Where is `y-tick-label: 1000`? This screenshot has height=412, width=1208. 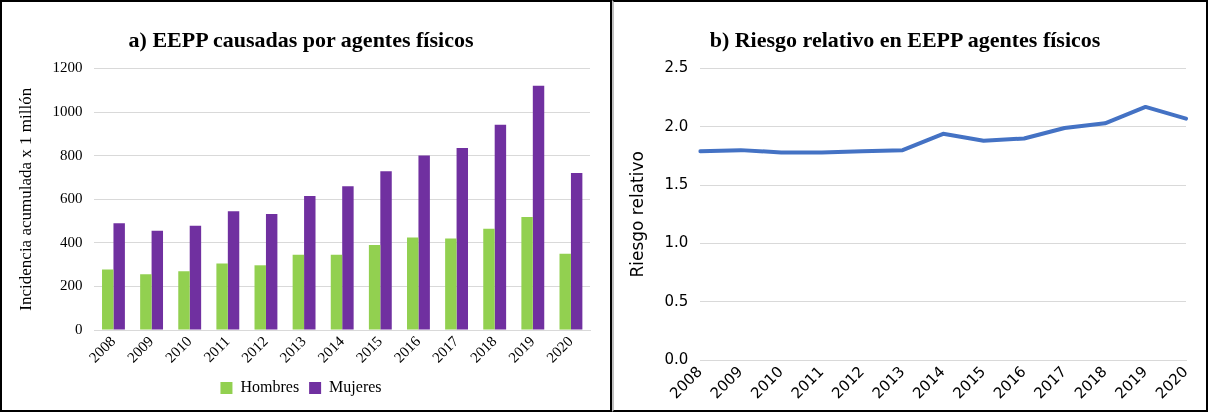
y-tick-label: 1000 is located at coordinates (67, 110).